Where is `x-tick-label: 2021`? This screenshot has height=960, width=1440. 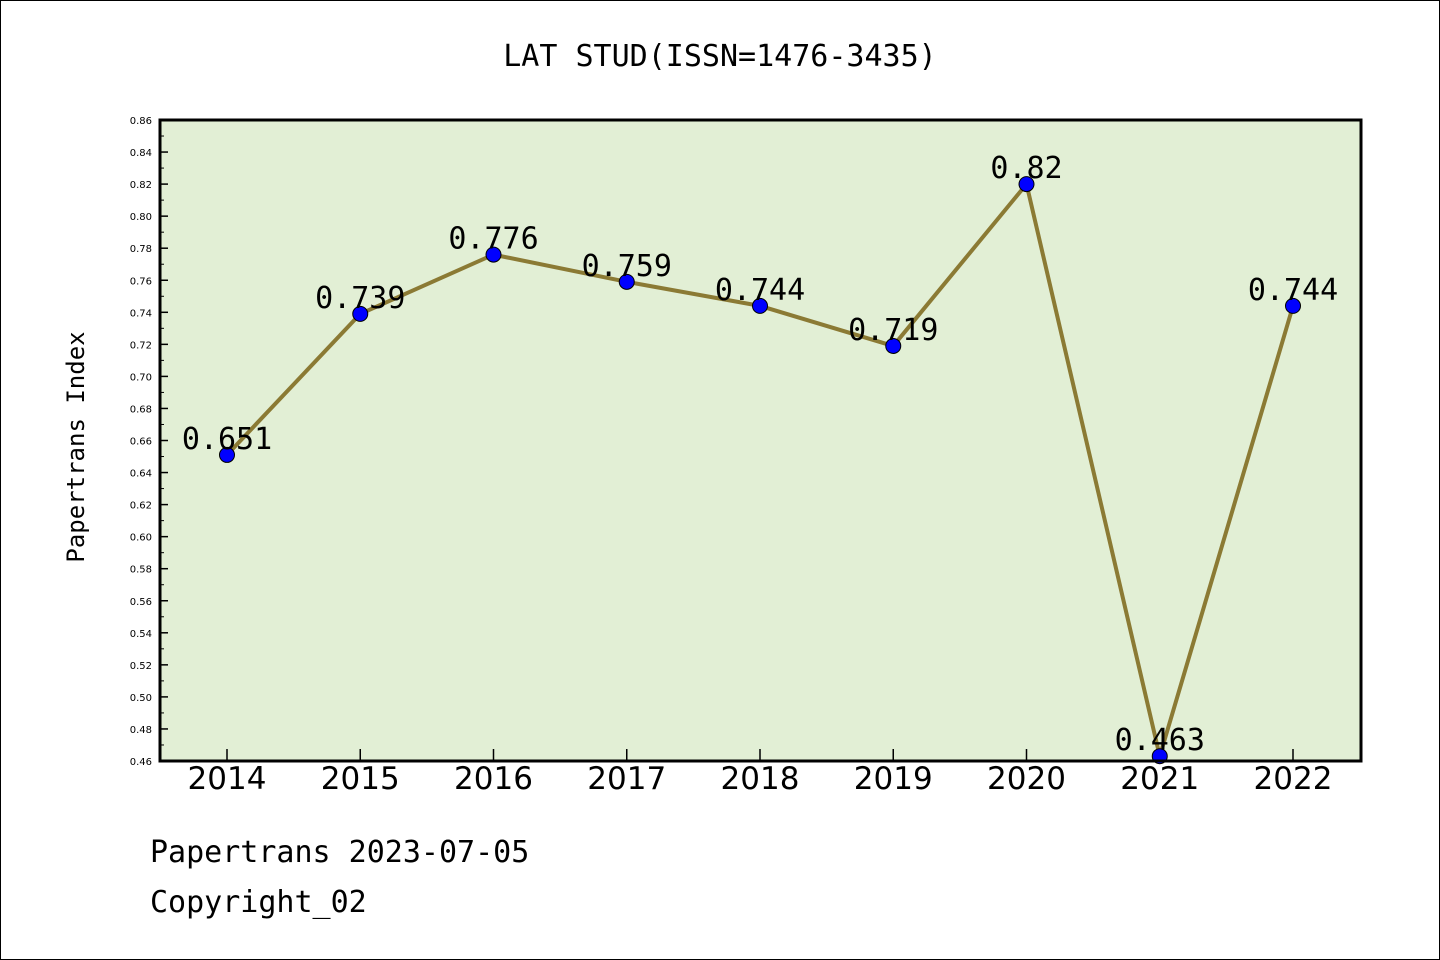 x-tick-label: 2021 is located at coordinates (1159, 779).